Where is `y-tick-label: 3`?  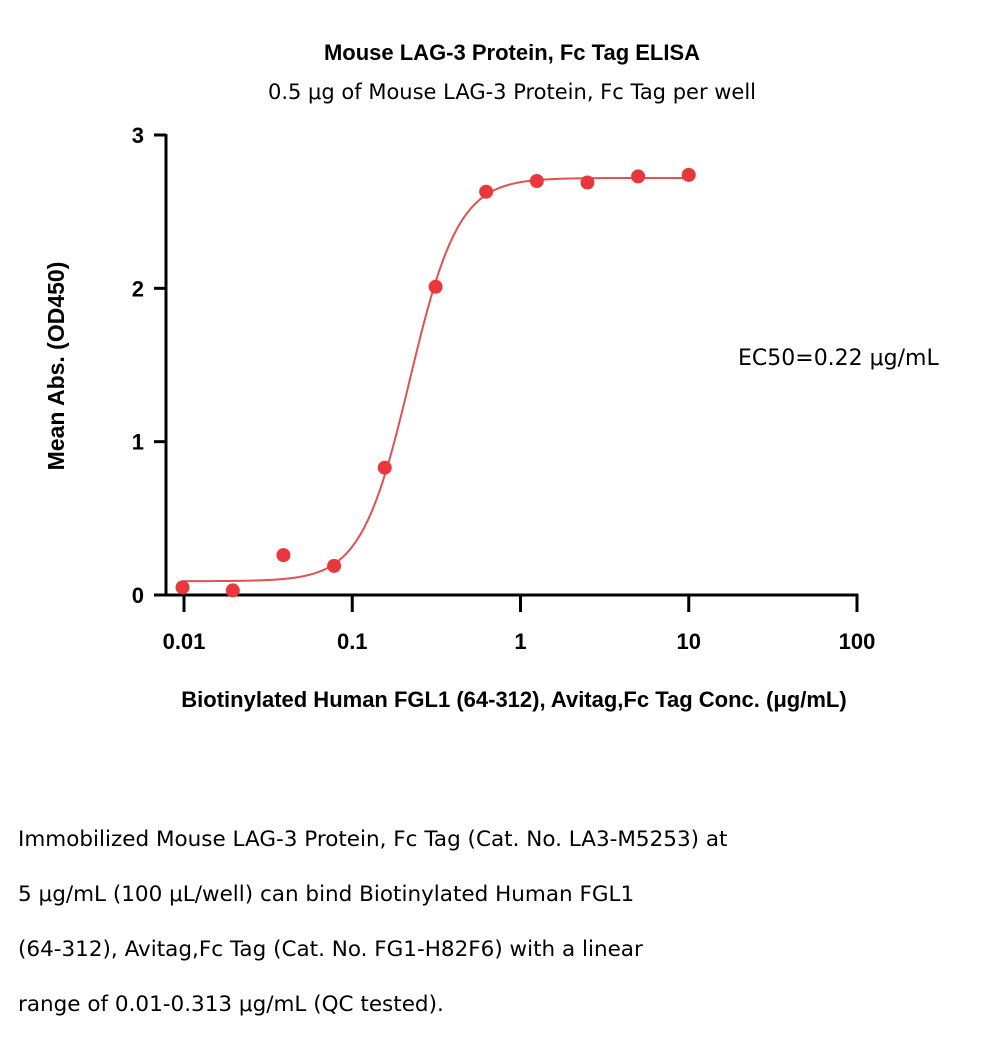
y-tick-label: 3 is located at coordinates (138, 135).